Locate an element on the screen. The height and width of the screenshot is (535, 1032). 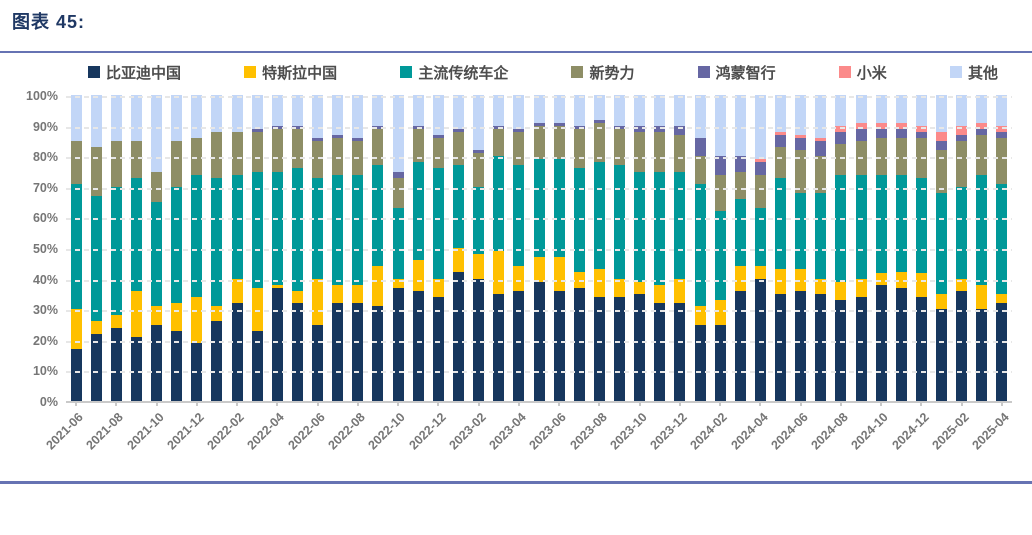
y-axis-label-60%: 60% is located at coordinates (45, 218).